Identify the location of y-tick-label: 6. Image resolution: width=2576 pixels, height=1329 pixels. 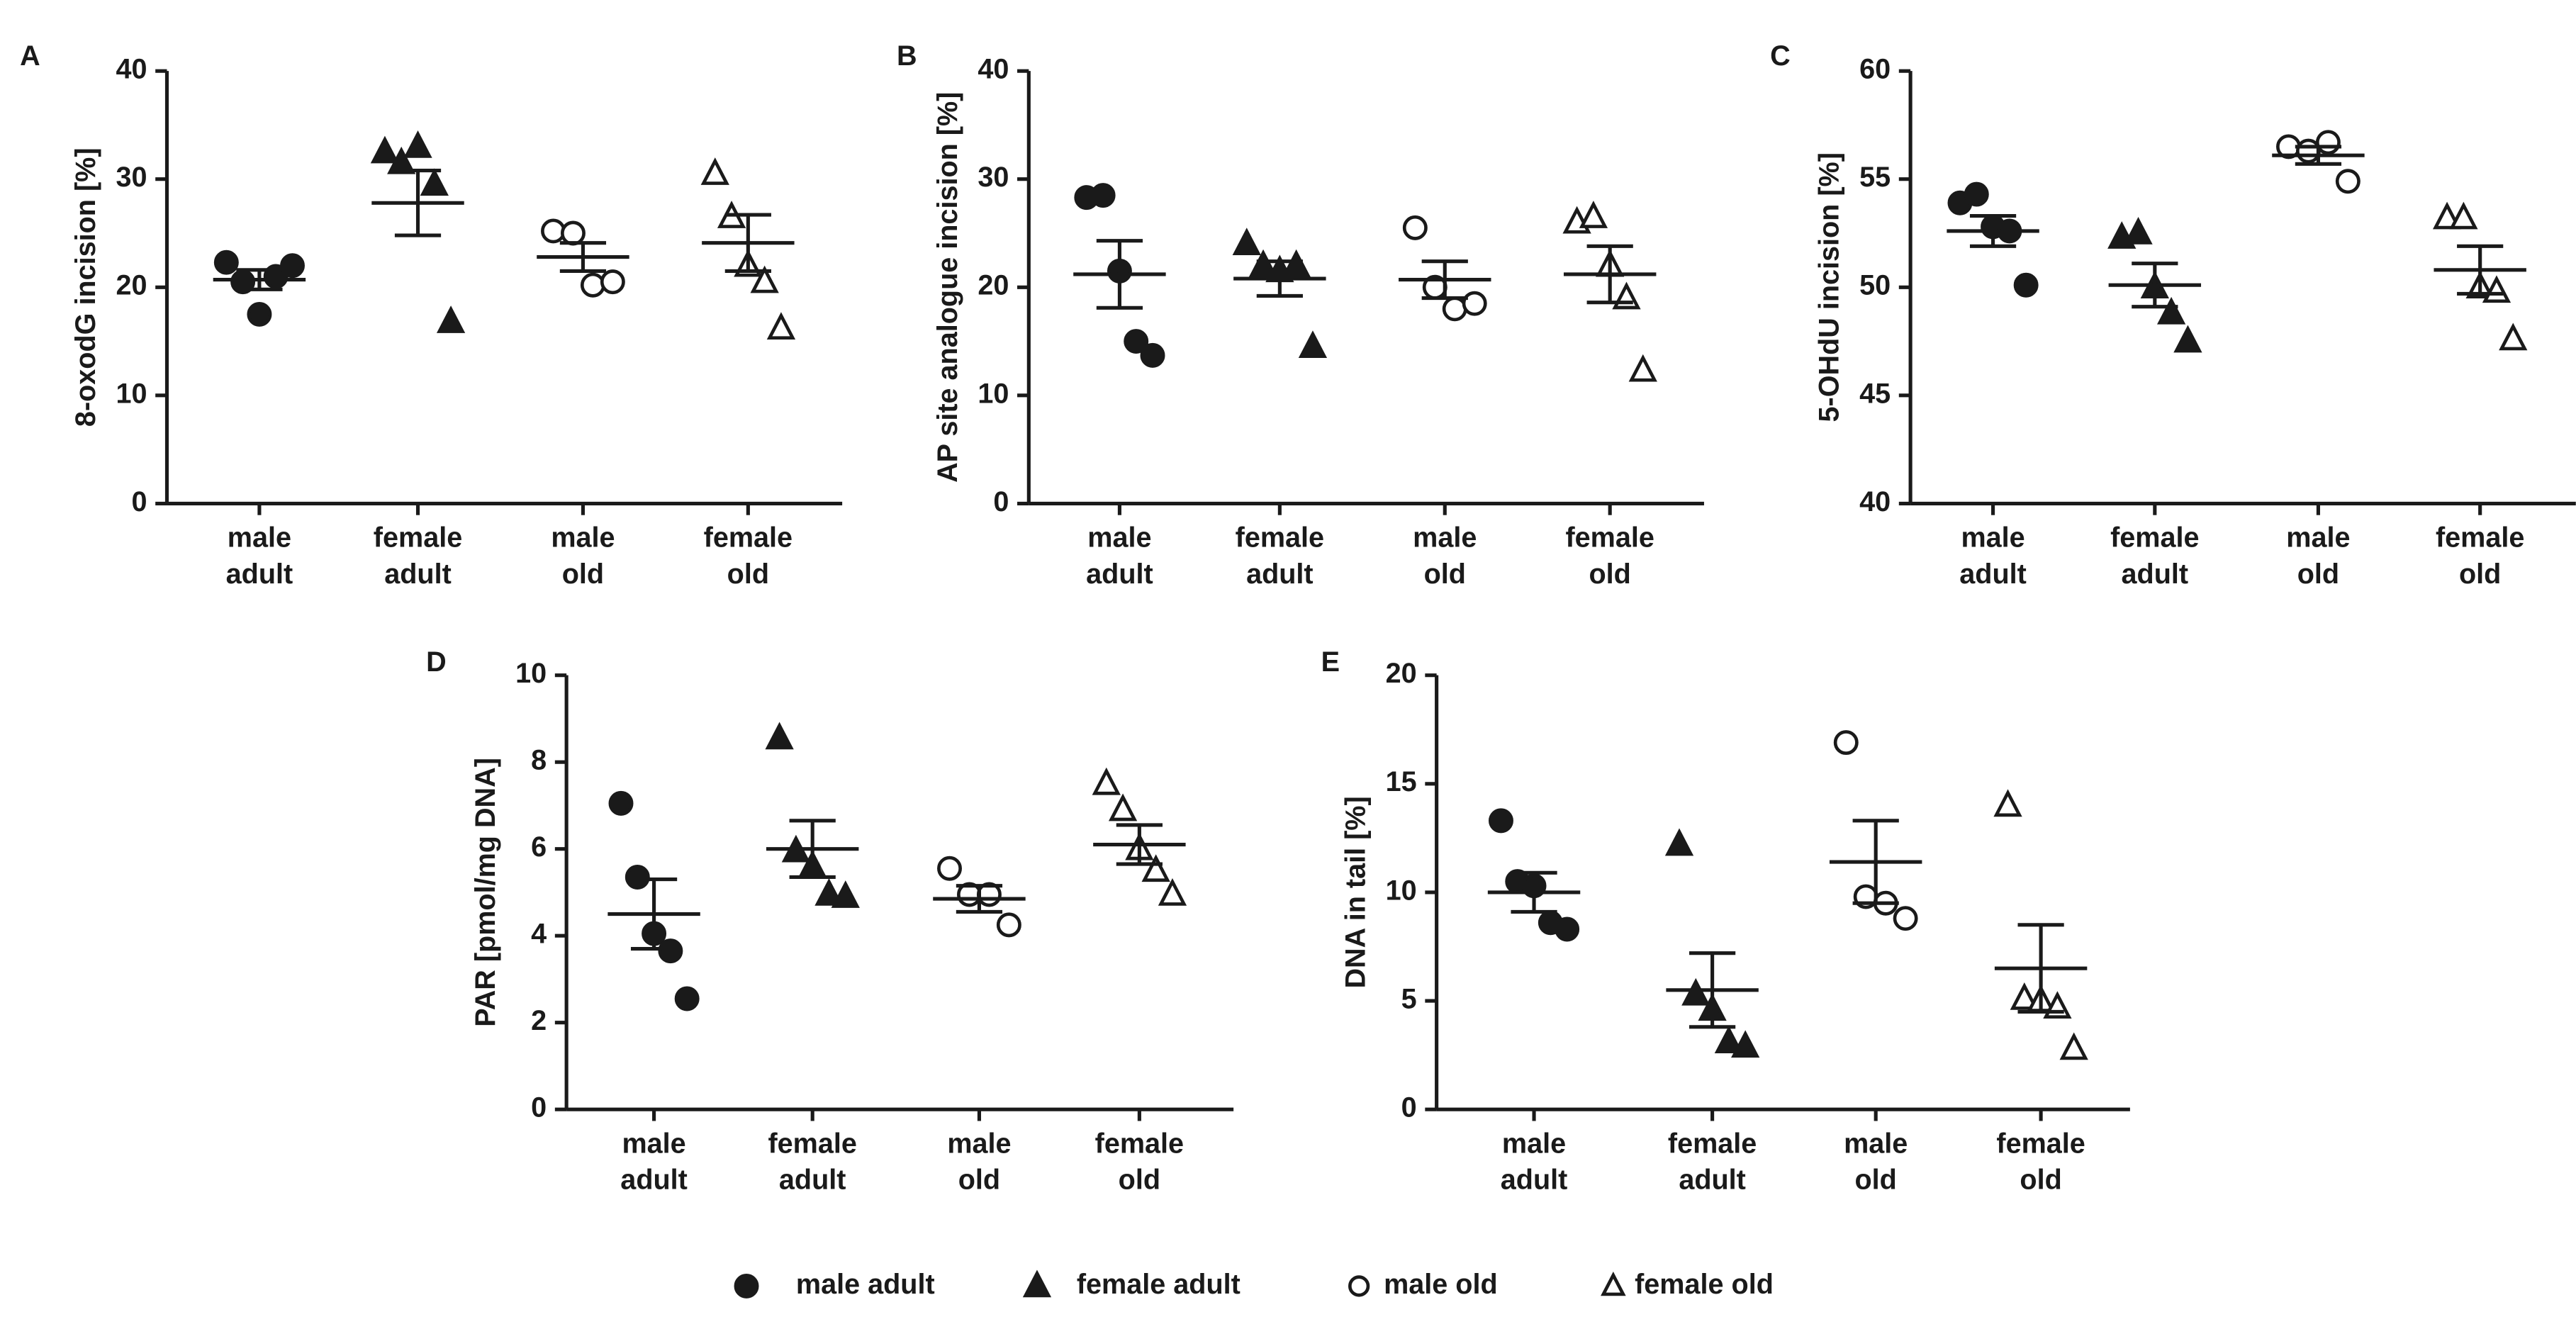
(539, 847).